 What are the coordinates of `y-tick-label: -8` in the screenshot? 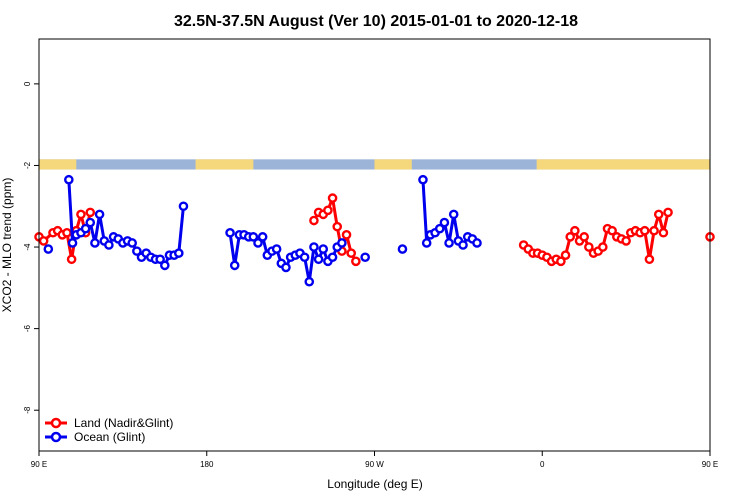 It's located at (27, 410).